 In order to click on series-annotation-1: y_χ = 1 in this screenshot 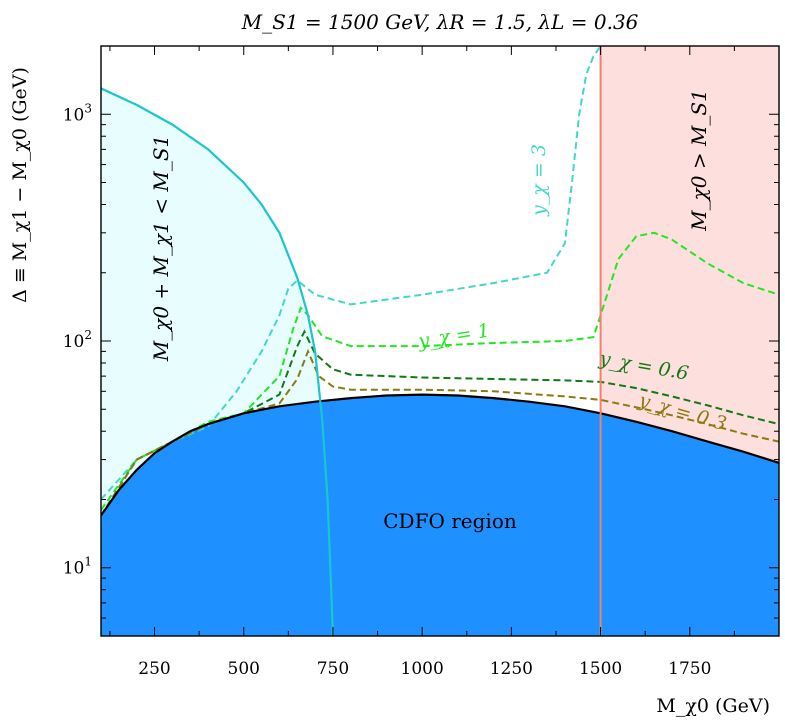, I will do `click(453, 336)`.